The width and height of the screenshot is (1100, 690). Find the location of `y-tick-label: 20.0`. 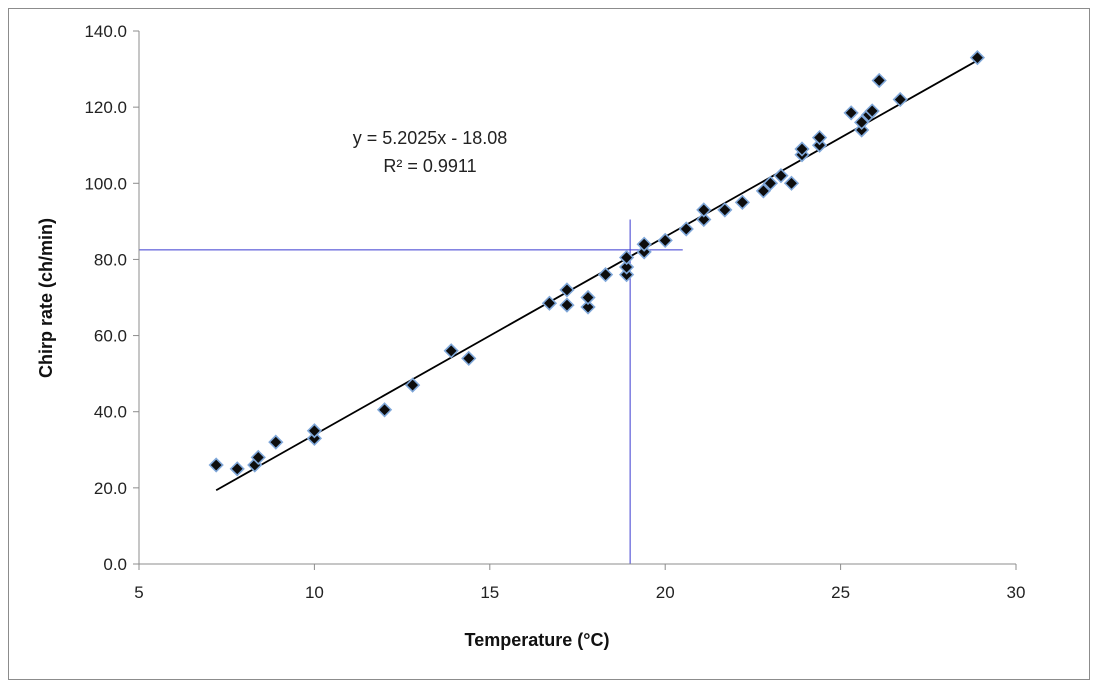

y-tick-label: 20.0 is located at coordinates (110, 488).